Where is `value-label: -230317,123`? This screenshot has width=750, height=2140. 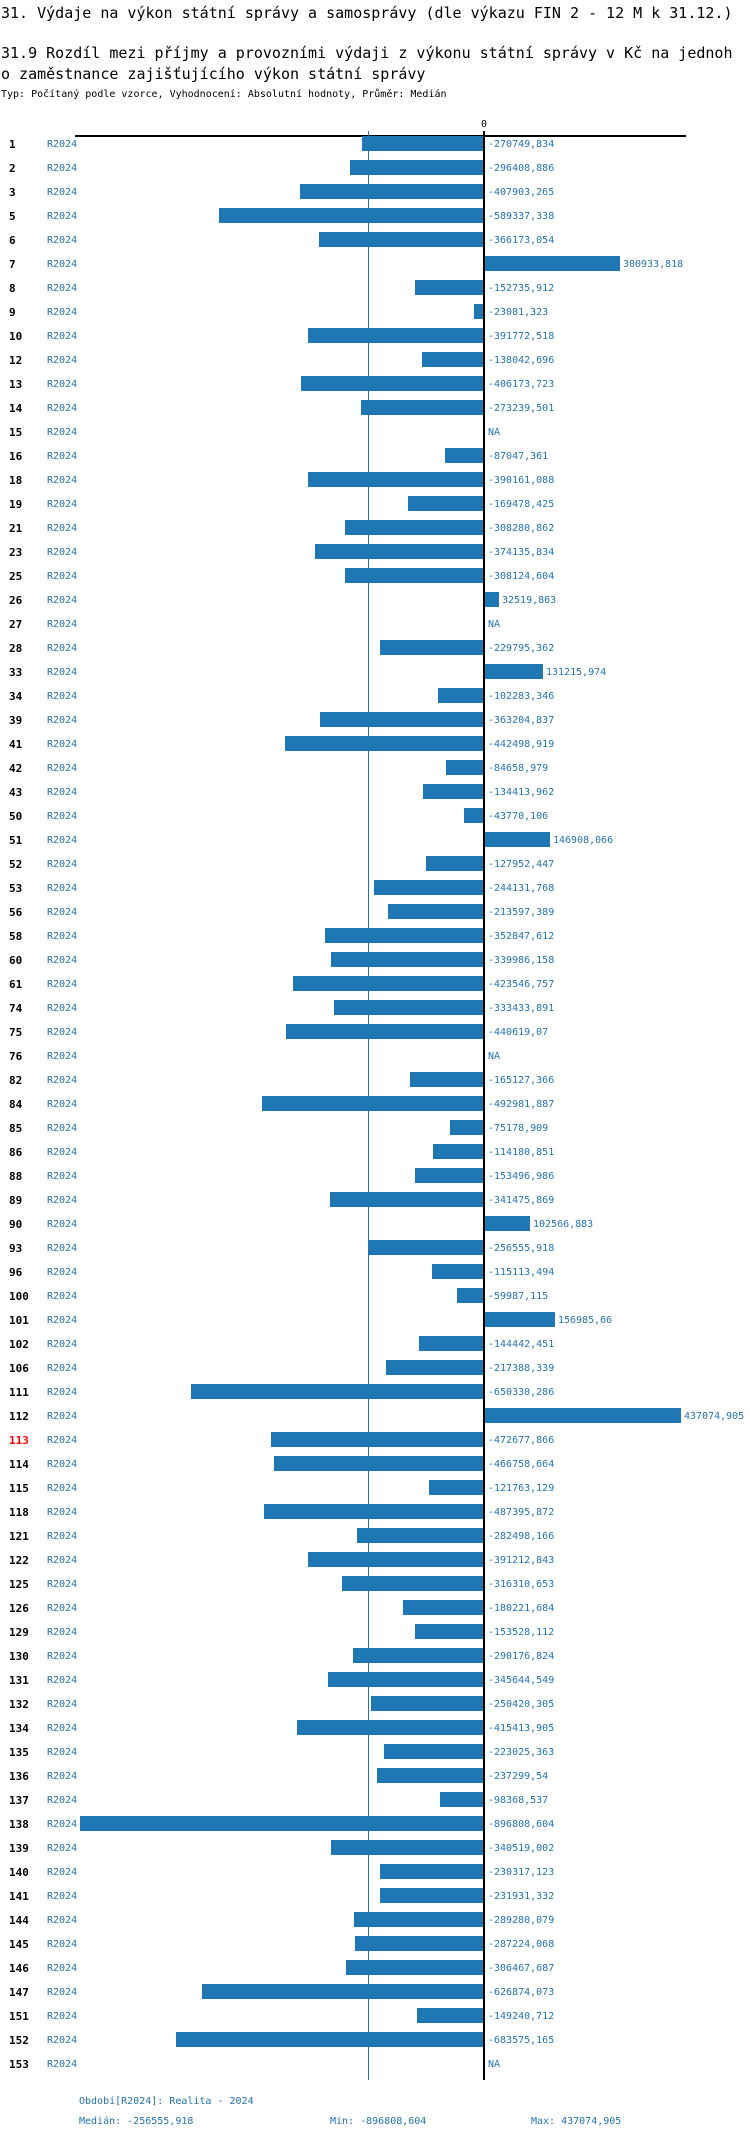
value-label: -230317,123 is located at coordinates (521, 1872).